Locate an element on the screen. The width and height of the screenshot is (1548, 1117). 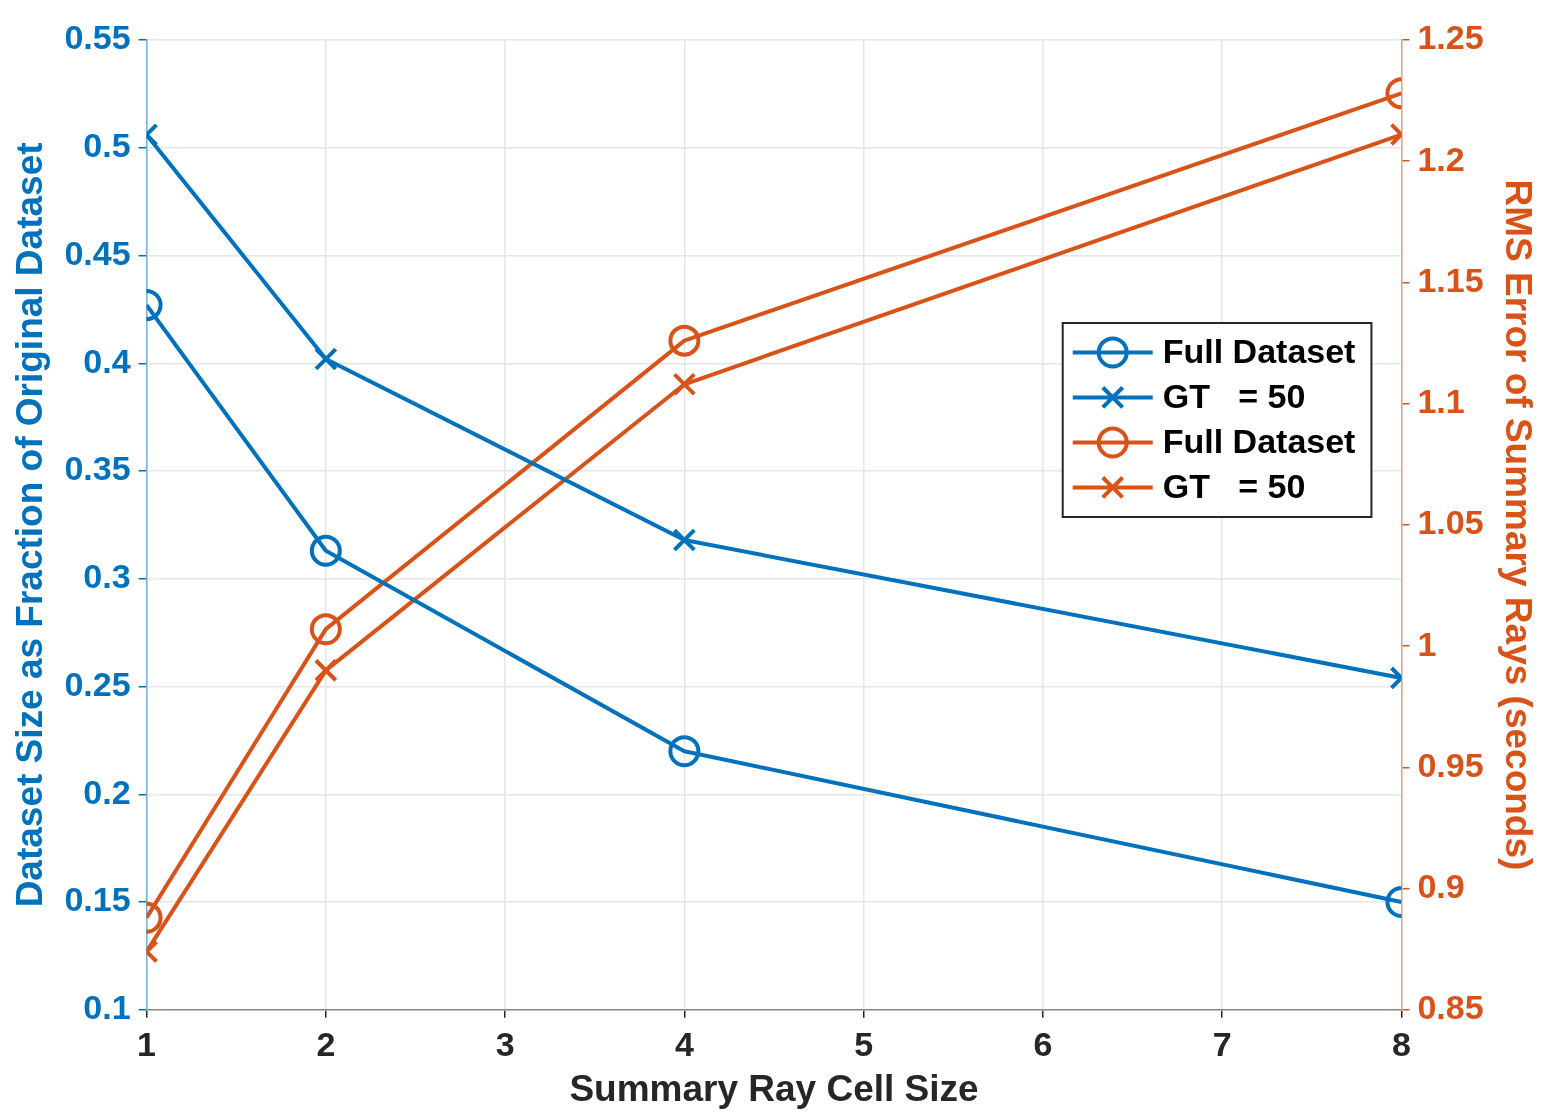
x-tick-label: 5 is located at coordinates (864, 1043).